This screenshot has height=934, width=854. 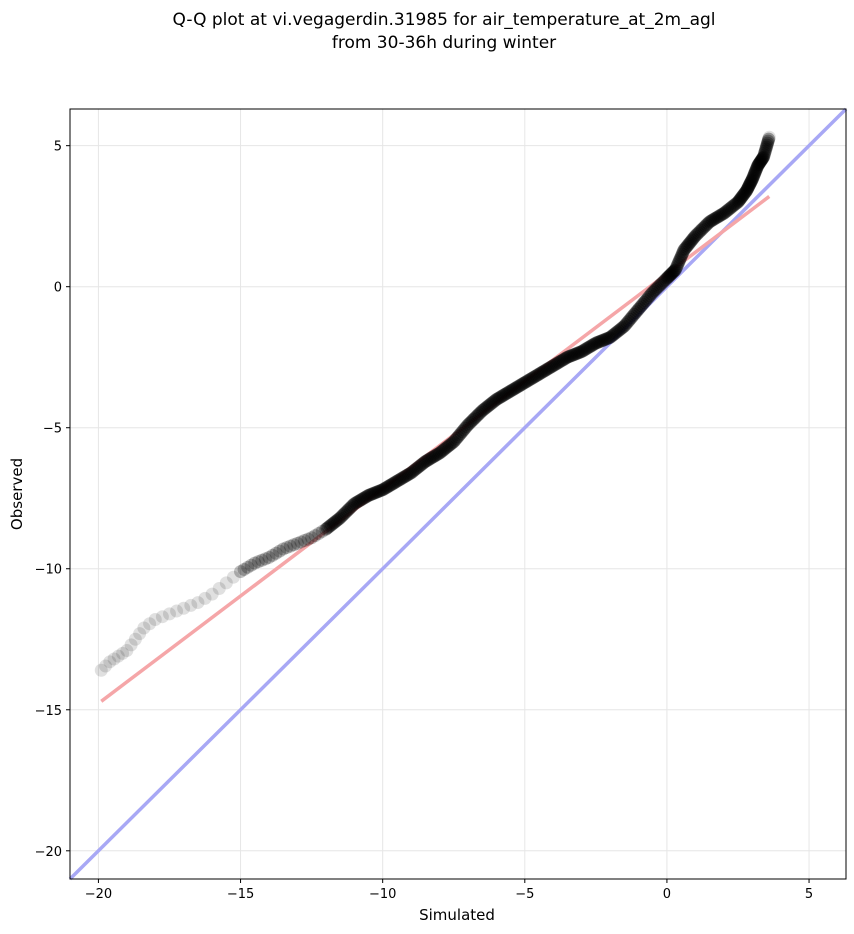 I want to click on x-tick-label-4: 0, so click(x=667, y=894).